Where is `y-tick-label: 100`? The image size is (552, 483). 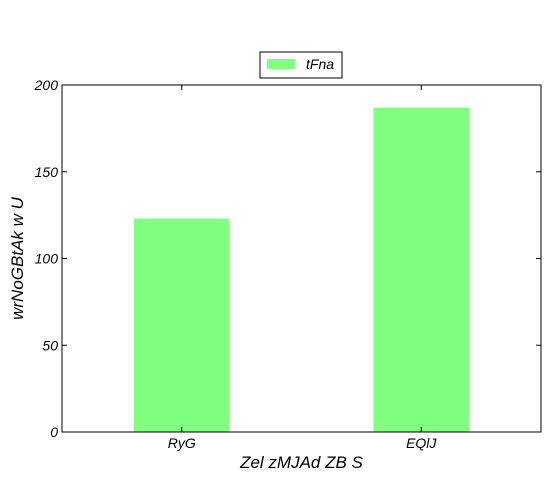 y-tick-label: 100 is located at coordinates (47, 259).